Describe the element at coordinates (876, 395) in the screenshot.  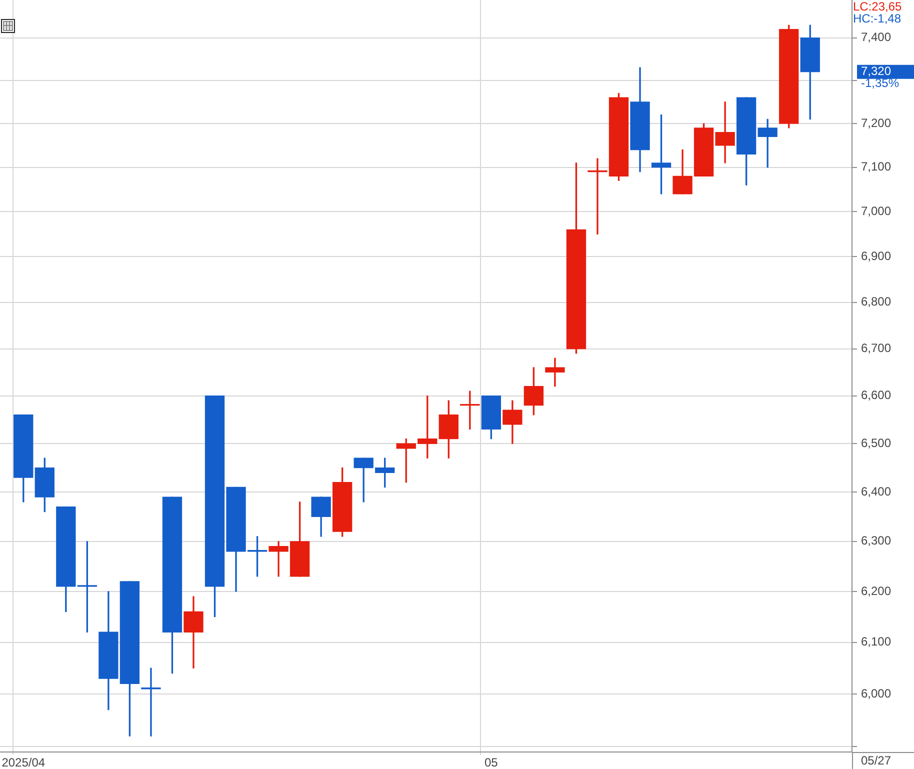
I see `y-tick-label: 6,600` at that location.